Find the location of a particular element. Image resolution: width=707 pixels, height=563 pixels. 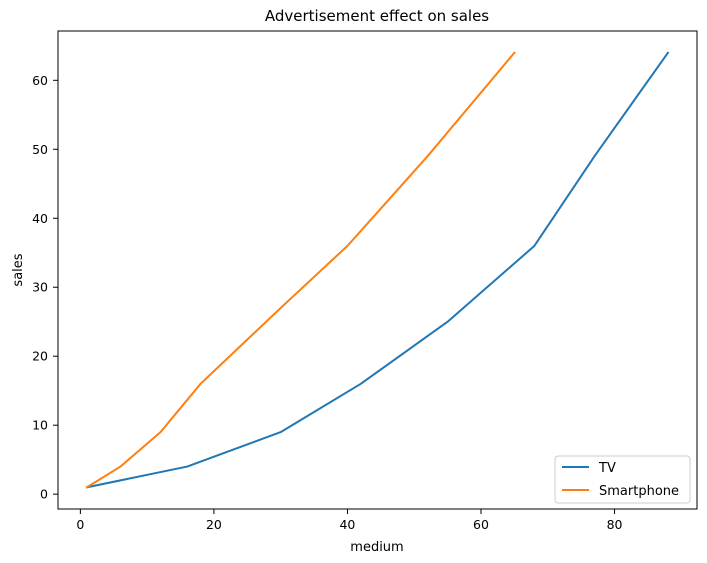

y-tick-label: 40 is located at coordinates (40, 218).